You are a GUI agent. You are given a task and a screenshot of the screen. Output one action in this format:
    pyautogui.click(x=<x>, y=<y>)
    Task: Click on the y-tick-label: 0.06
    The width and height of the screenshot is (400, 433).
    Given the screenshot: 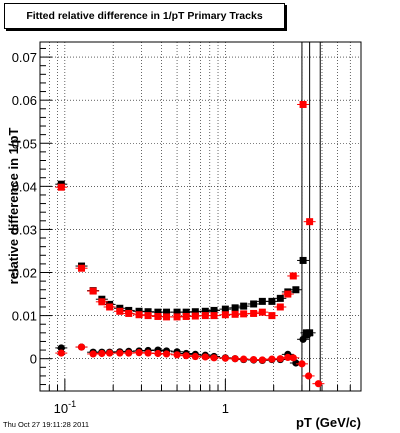 What is the action you would take?
    pyautogui.click(x=24, y=100)
    